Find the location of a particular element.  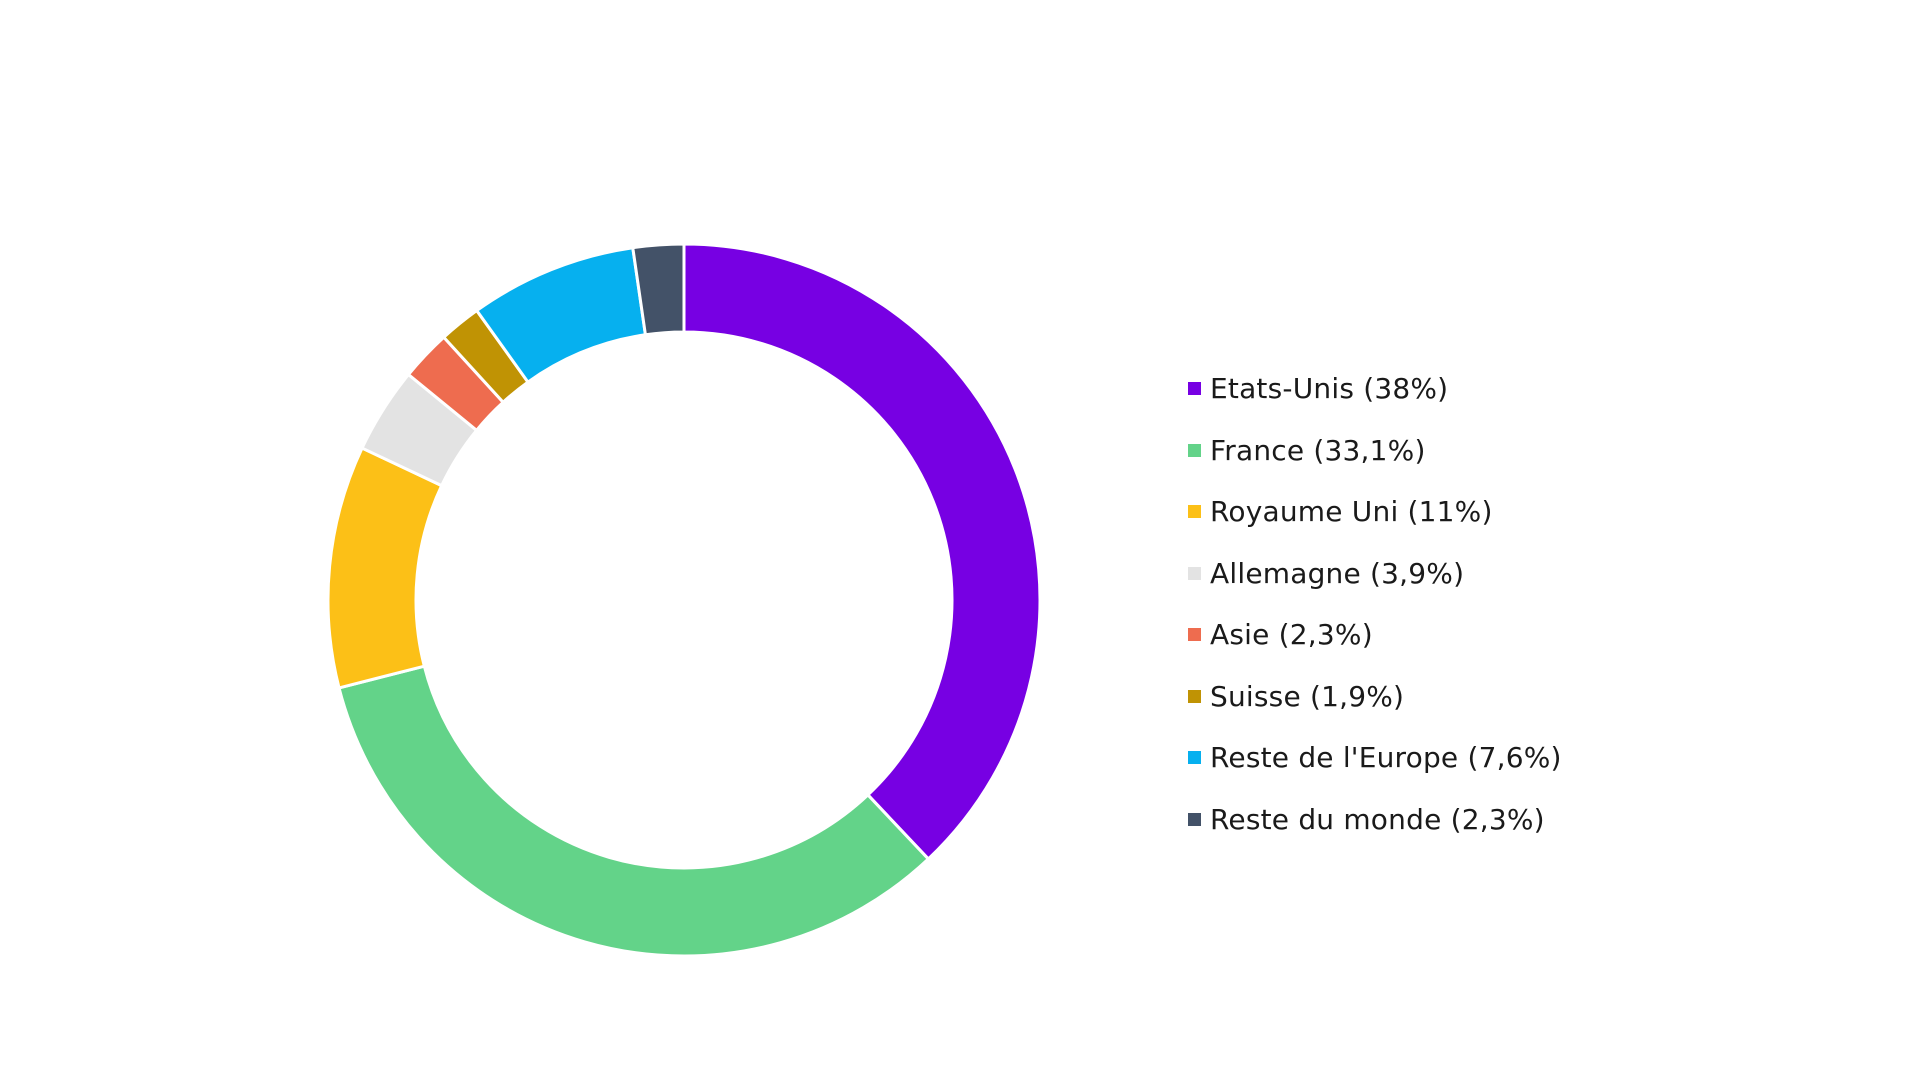

legend-label: Royaume Uni (11%) is located at coordinates (1351, 512).